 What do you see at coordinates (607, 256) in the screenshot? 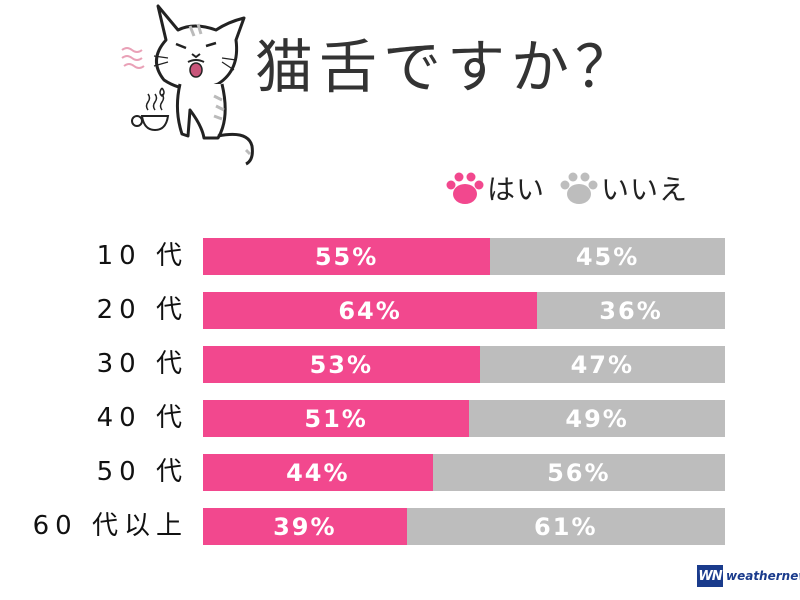
I see `bar-segment-no: 45%` at bounding box center [607, 256].